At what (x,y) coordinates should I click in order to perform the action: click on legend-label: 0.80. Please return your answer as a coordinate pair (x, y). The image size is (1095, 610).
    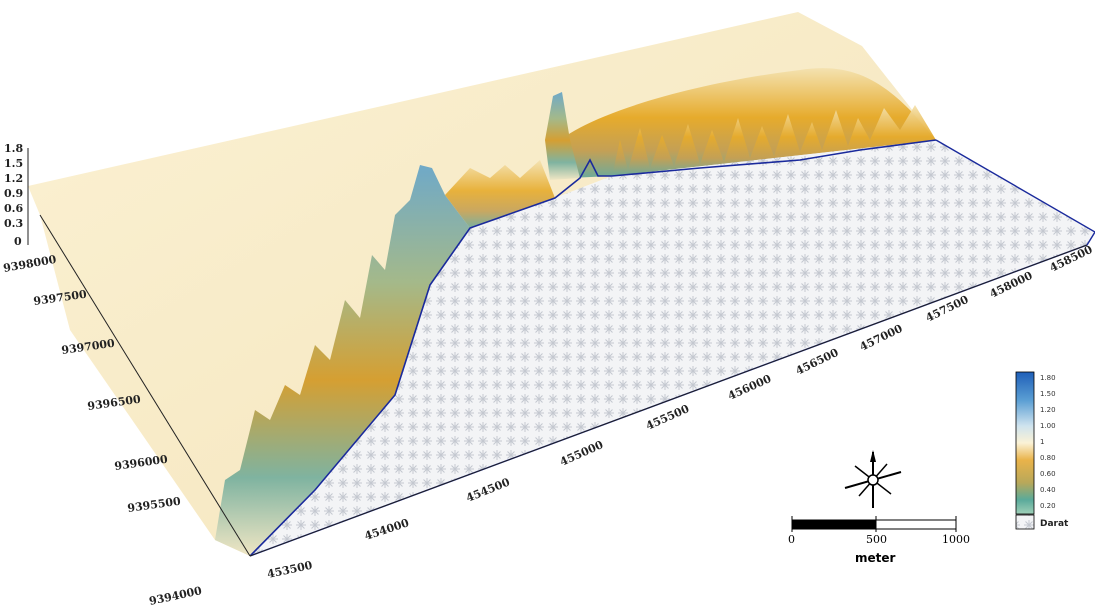
    Looking at the image, I should click on (1048, 458).